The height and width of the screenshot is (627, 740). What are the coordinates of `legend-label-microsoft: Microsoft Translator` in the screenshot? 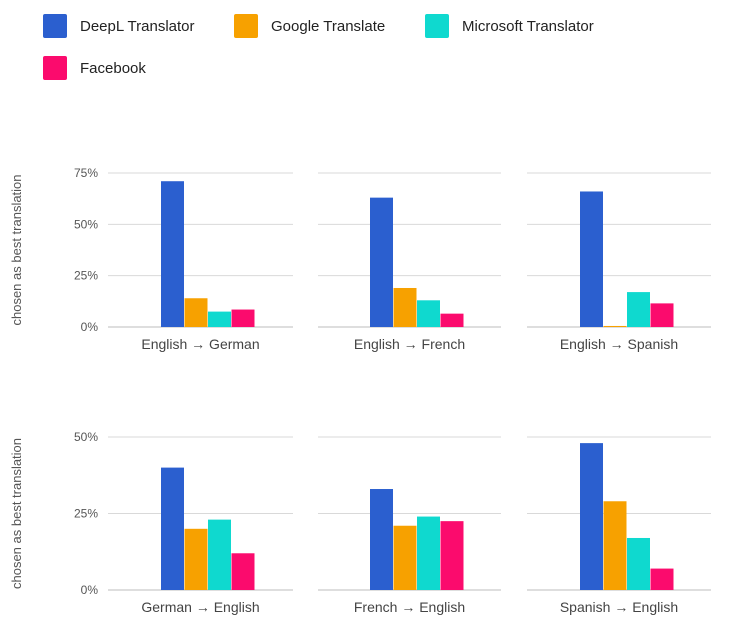 It's located at (528, 26).